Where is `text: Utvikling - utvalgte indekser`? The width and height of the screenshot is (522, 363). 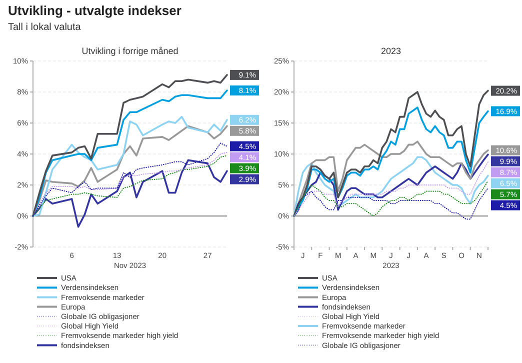 text: Utvikling - utvalgte indekser is located at coordinates (95, 10).